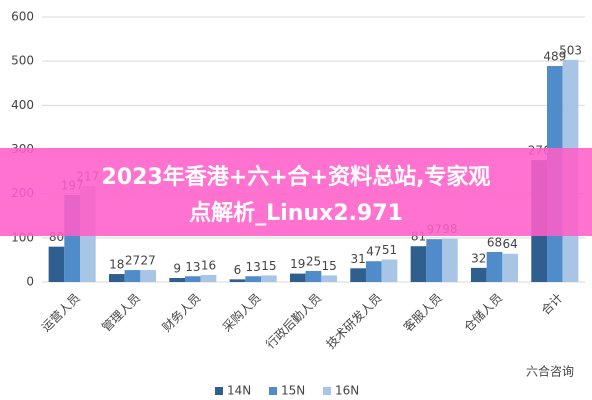 The width and height of the screenshot is (592, 400). Describe the element at coordinates (554, 57) in the screenshot. I see `data-label: 489` at that location.